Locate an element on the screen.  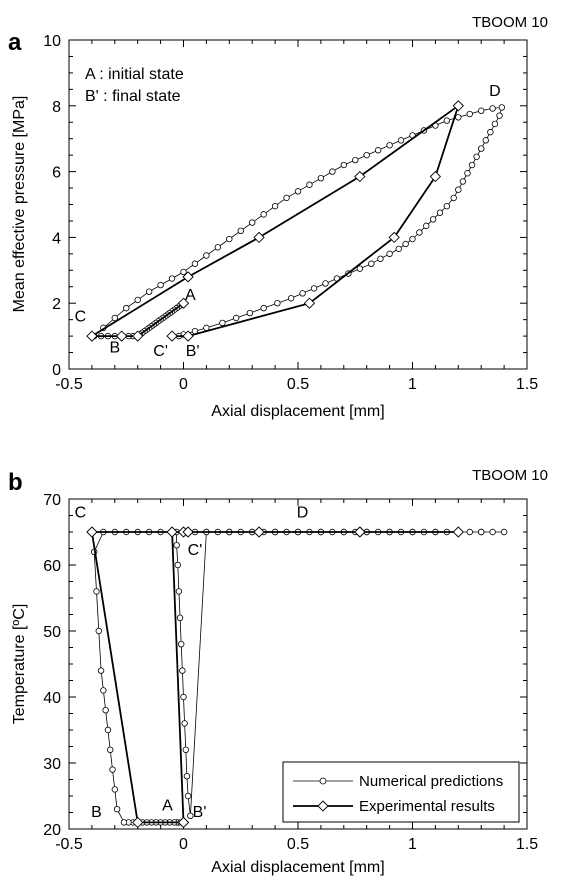
legend-experimental-marker is located at coordinates (323, 806).